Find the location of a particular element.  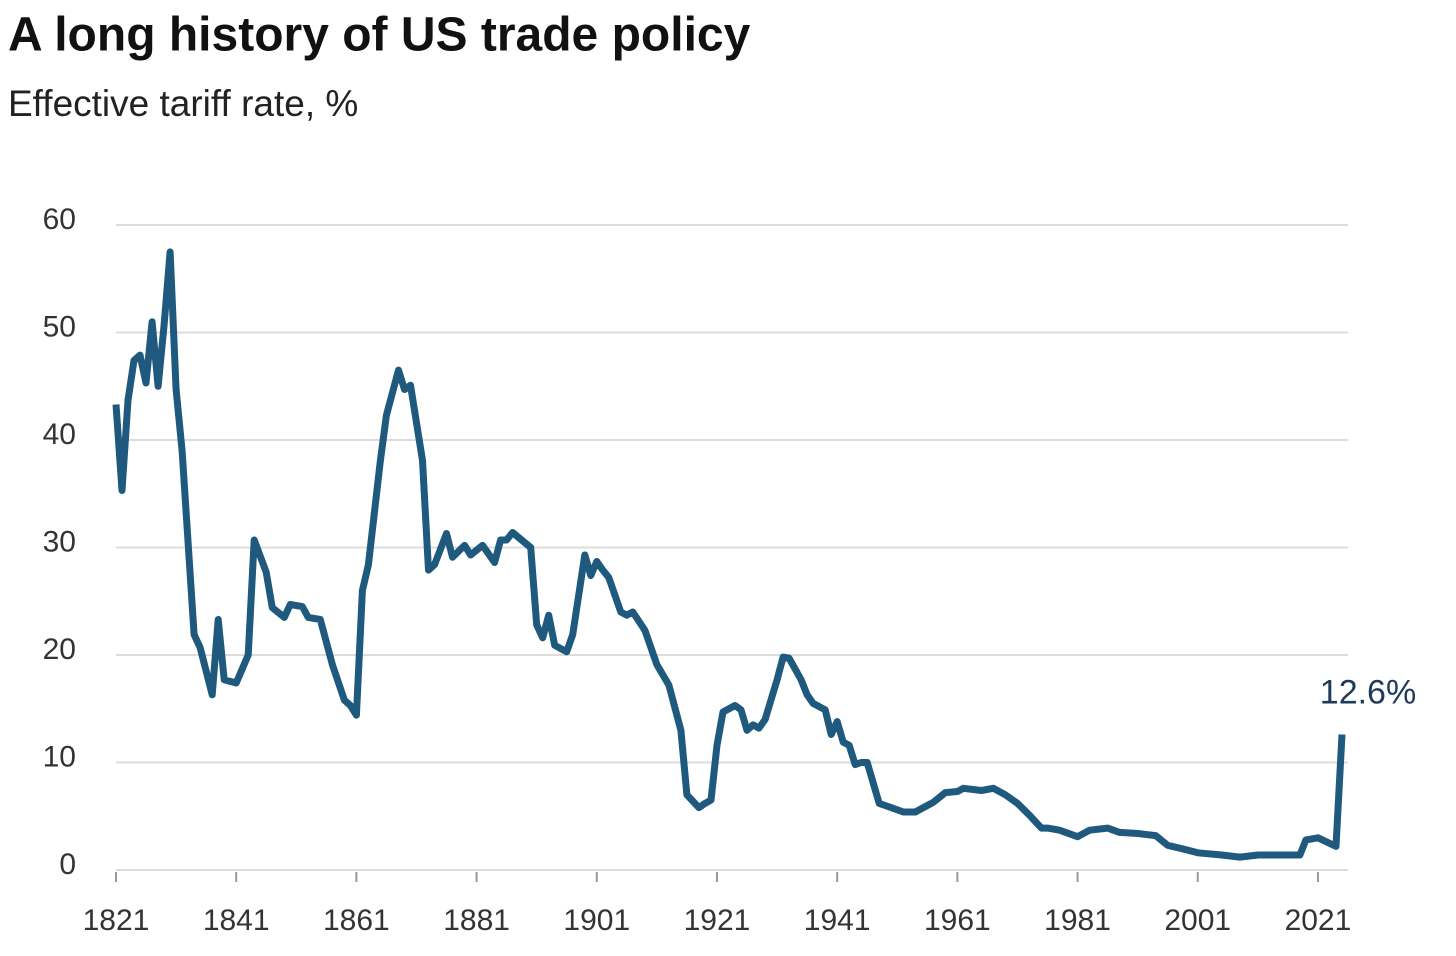

x-tick-label: 1901 is located at coordinates (596, 920).